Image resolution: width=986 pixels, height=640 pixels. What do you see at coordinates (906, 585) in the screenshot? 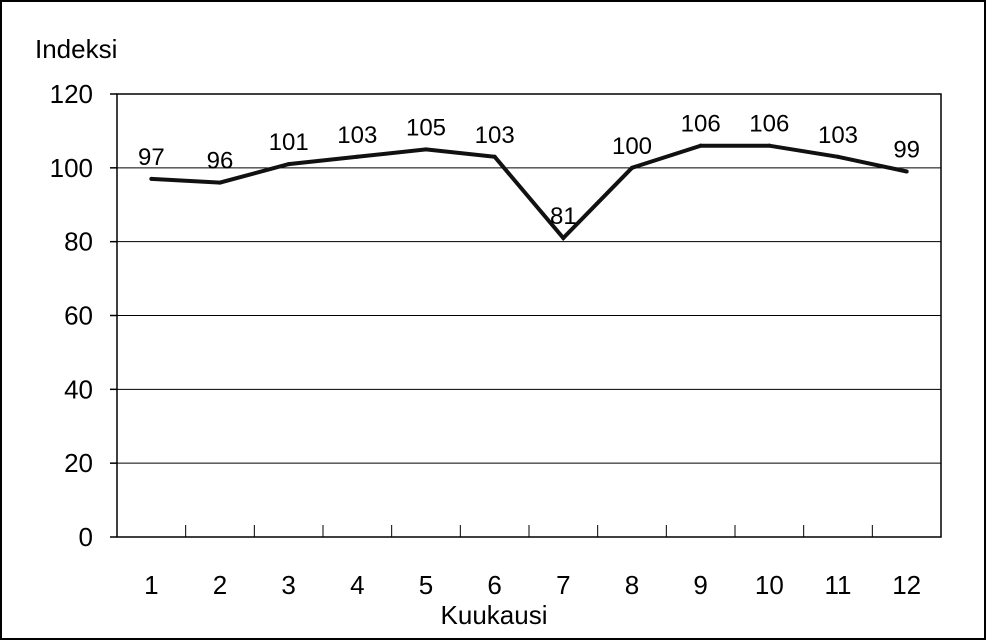
I see `x-tick-label: 12` at bounding box center [906, 585].